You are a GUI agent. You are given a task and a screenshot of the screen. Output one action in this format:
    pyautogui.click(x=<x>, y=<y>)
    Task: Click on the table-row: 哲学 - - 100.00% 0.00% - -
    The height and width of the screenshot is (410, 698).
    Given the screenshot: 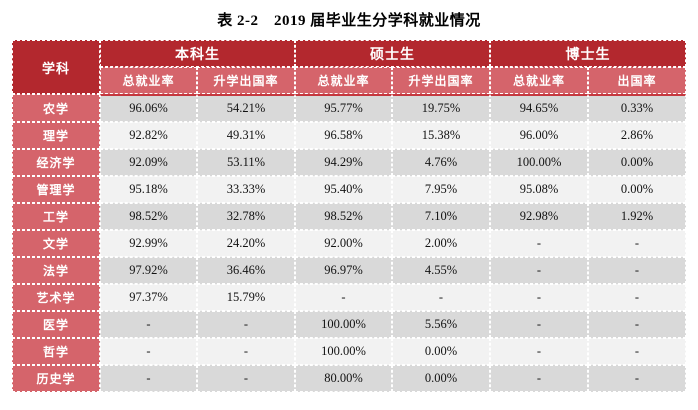 What is the action you would take?
    pyautogui.click(x=349, y=351)
    